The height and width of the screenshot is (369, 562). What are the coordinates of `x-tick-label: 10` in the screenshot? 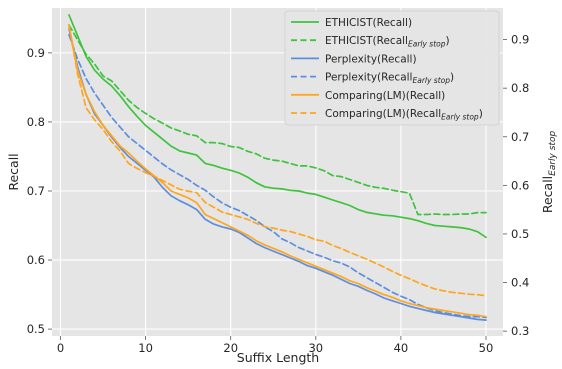 It's located at (145, 348).